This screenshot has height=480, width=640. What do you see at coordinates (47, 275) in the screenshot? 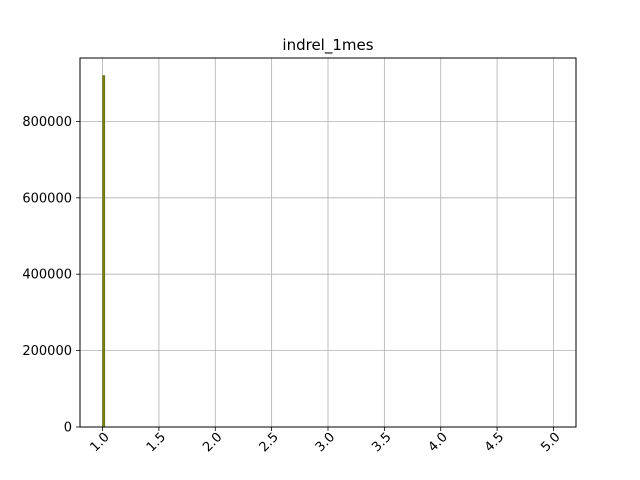
I see `y-tick-label: 400000` at bounding box center [47, 275].